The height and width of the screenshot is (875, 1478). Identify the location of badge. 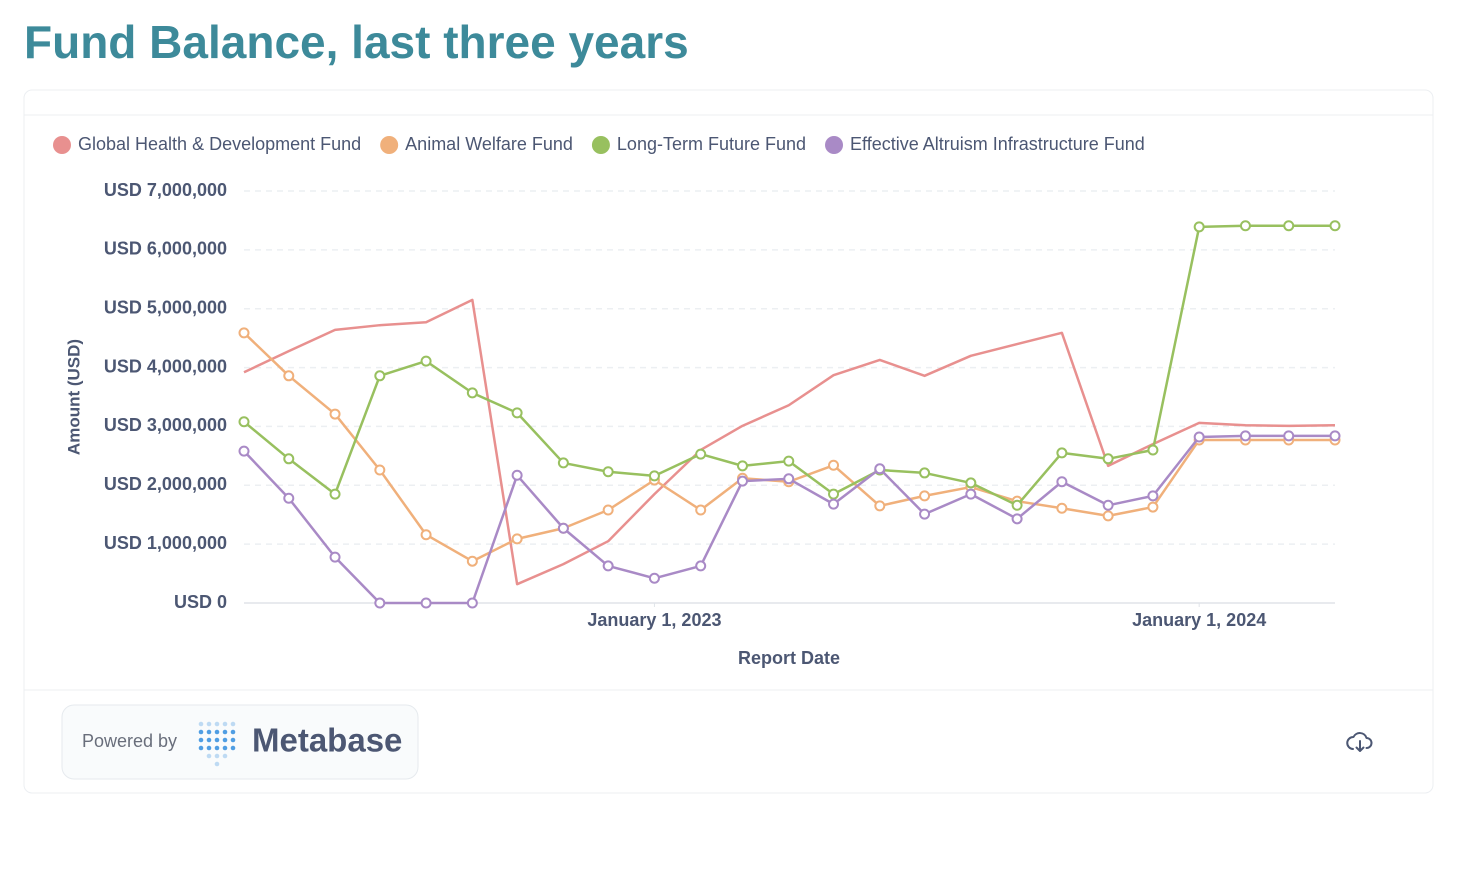
(240, 742).